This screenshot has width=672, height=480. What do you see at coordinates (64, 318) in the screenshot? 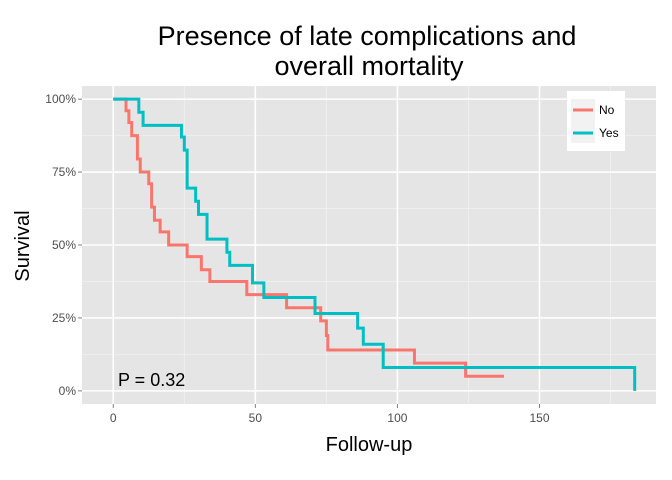
I see `y-tick-label: 25%` at bounding box center [64, 318].